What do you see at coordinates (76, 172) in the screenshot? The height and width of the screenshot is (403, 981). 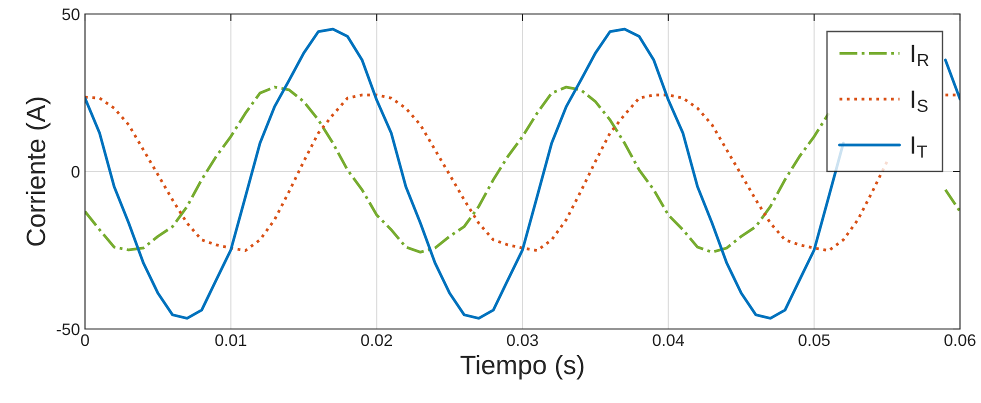 I see `y-tick-label: 0` at bounding box center [76, 172].